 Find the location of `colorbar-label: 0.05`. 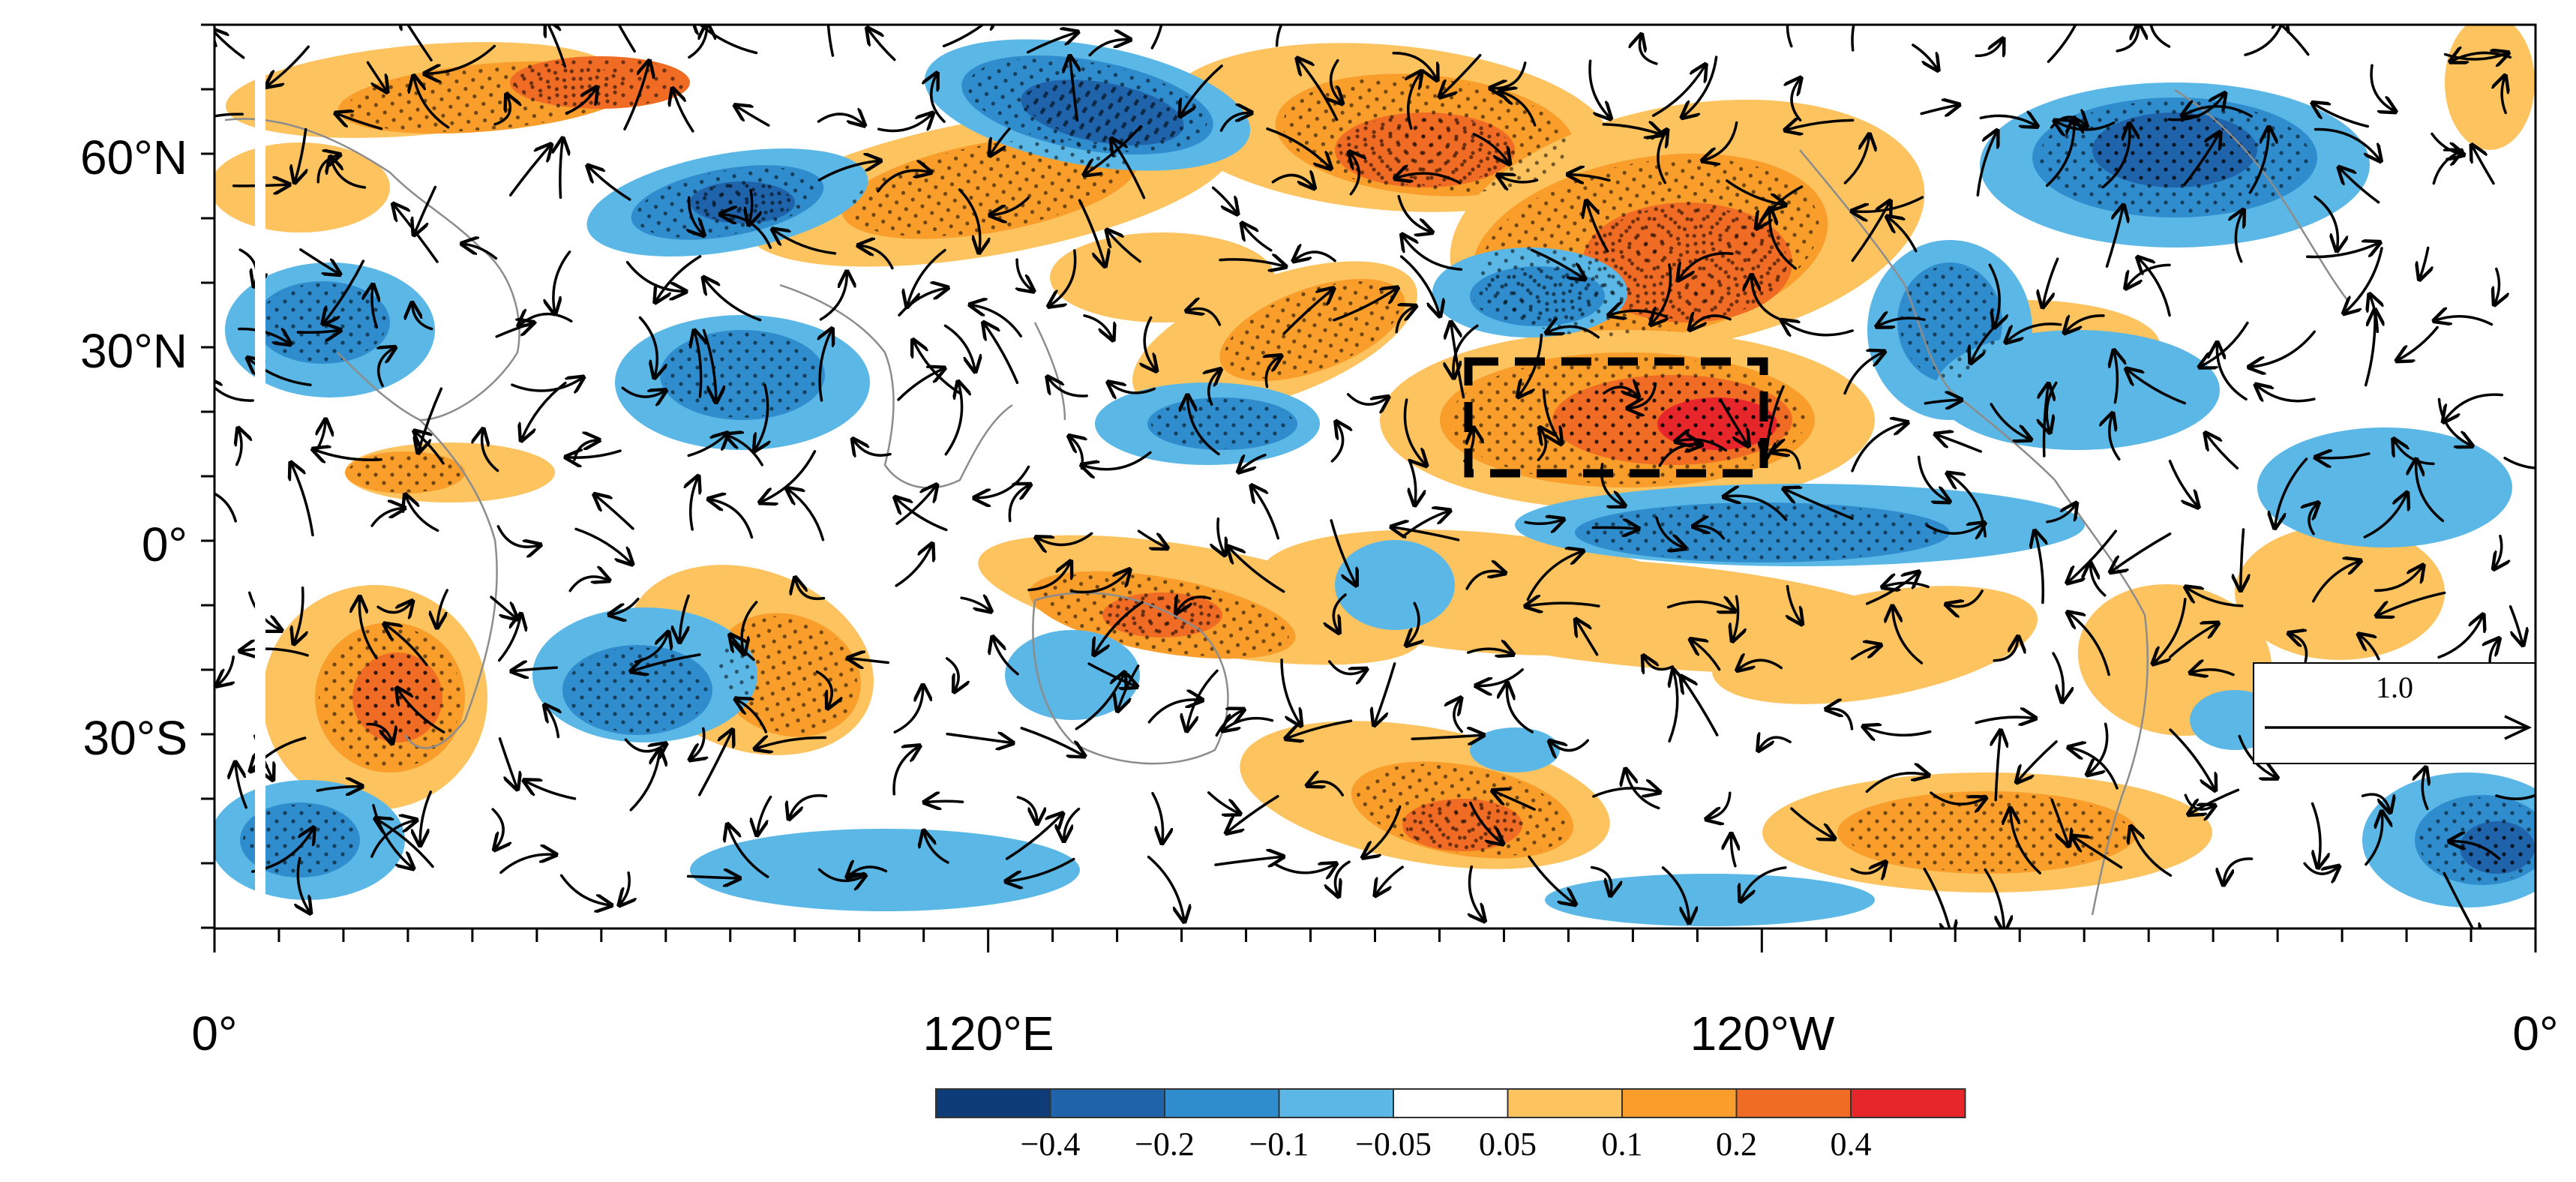

colorbar-label: 0.05 is located at coordinates (1508, 1144).